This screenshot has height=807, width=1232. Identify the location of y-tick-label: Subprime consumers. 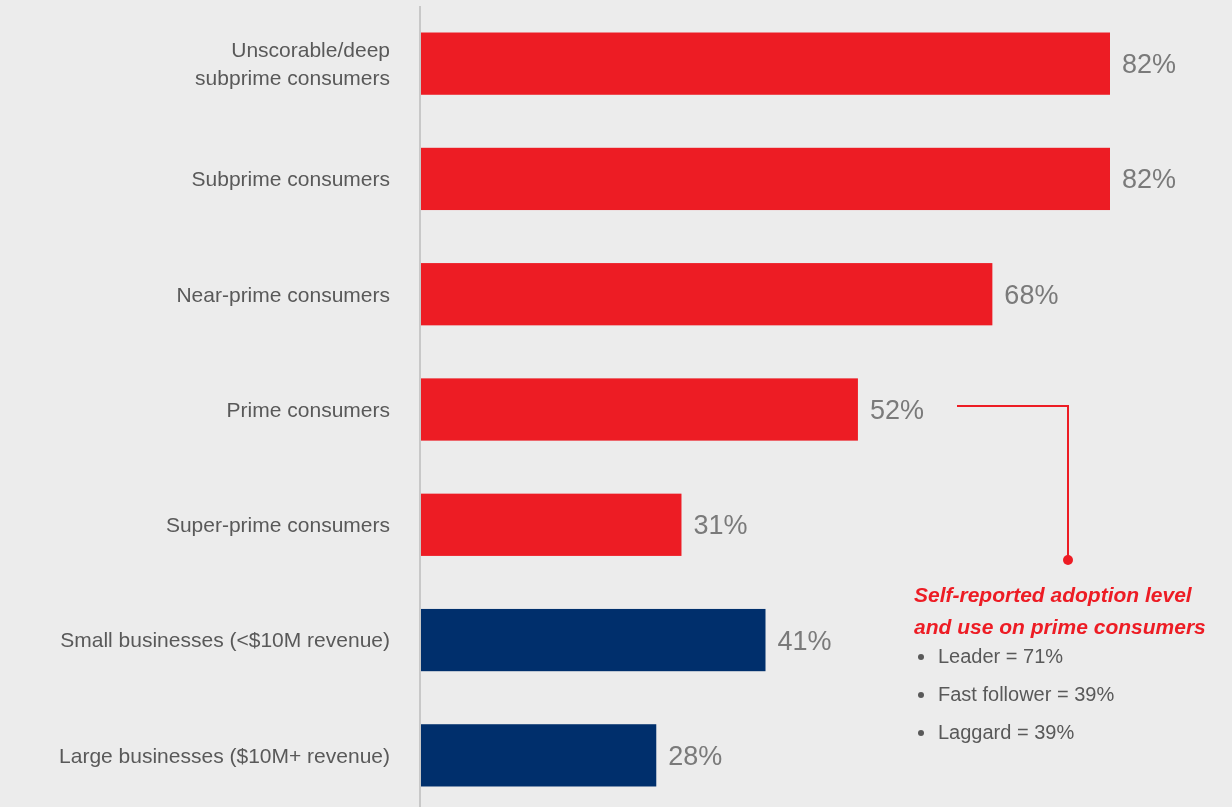
(290, 179).